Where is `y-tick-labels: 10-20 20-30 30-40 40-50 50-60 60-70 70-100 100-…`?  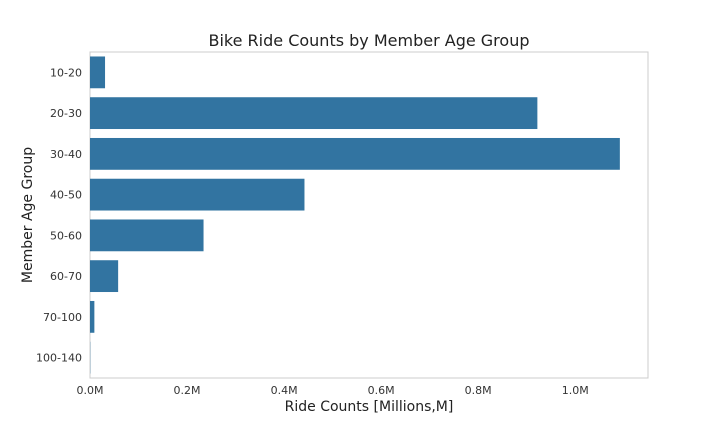 y-tick-labels: 10-20 20-30 30-40 40-50 50-60 60-70 70-100 100-… is located at coordinates (59, 215).